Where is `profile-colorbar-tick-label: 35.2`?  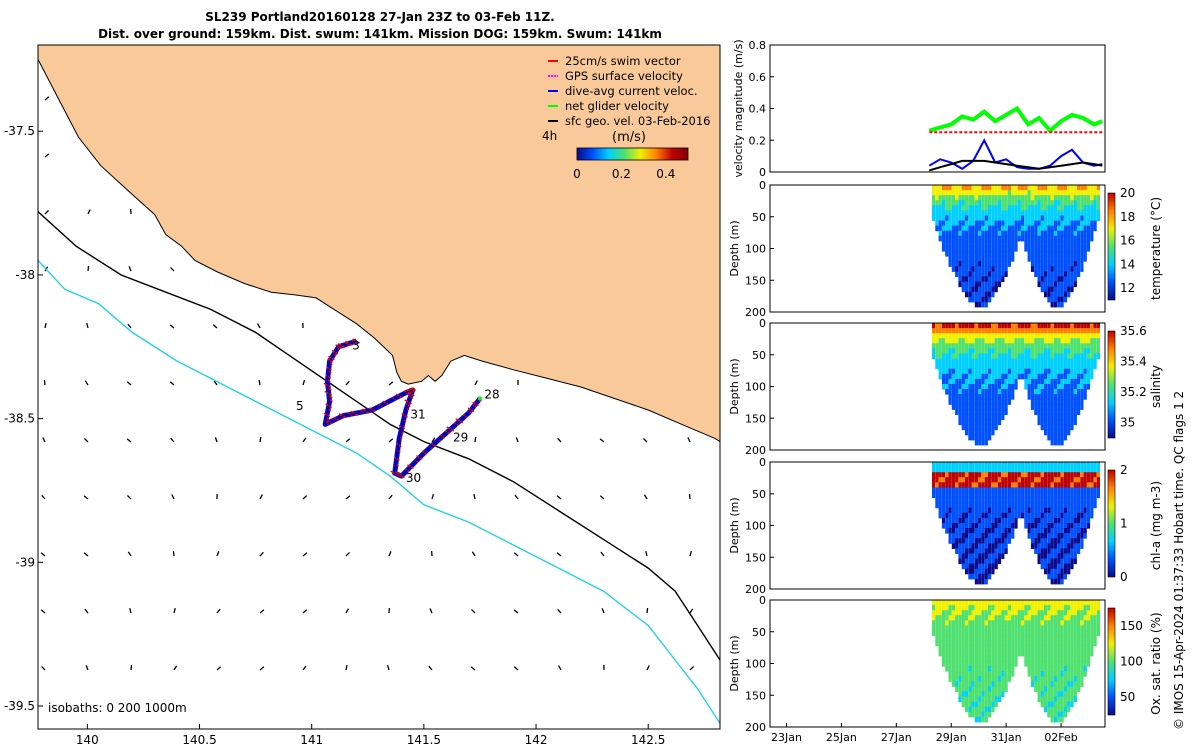 profile-colorbar-tick-label: 35.2 is located at coordinates (1133, 392).